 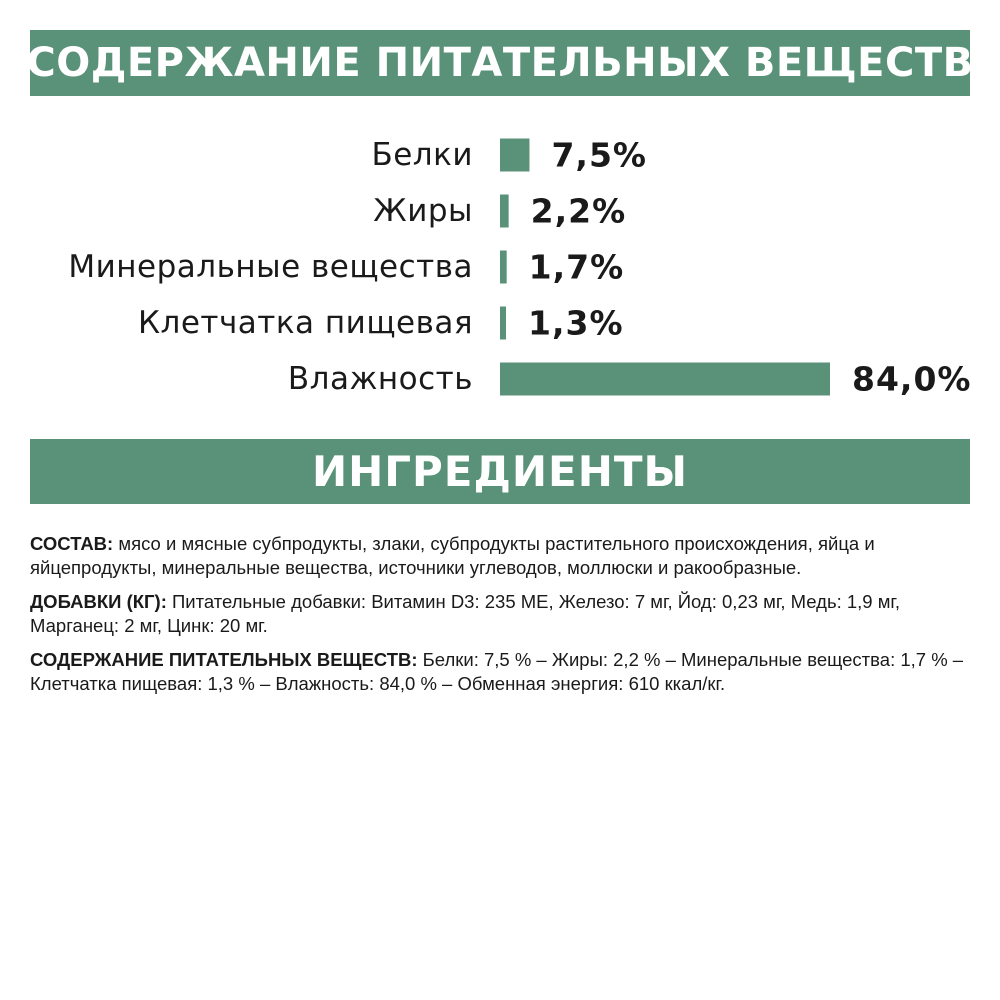 I want to click on additives-key: ДОБАВКИ (КГ):, so click(x=98, y=601).